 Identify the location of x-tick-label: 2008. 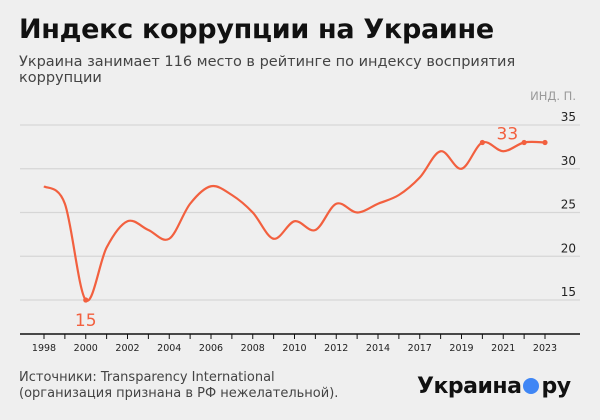
(253, 348).